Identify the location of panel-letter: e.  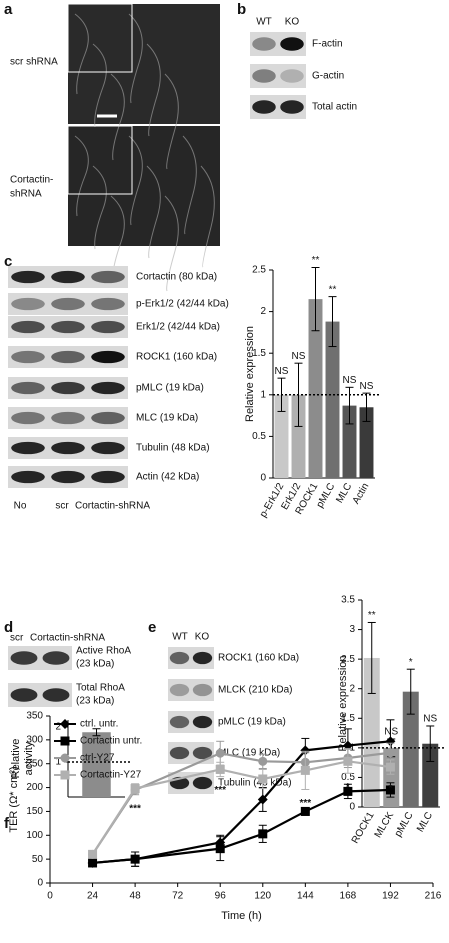
(152, 627).